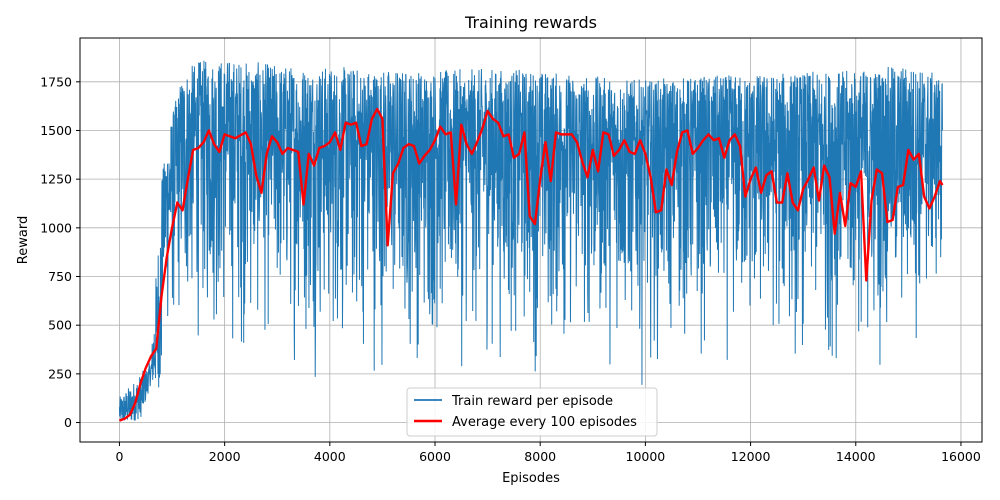 The image size is (1000, 500). I want to click on y-tick-label: 1250, so click(56, 179).